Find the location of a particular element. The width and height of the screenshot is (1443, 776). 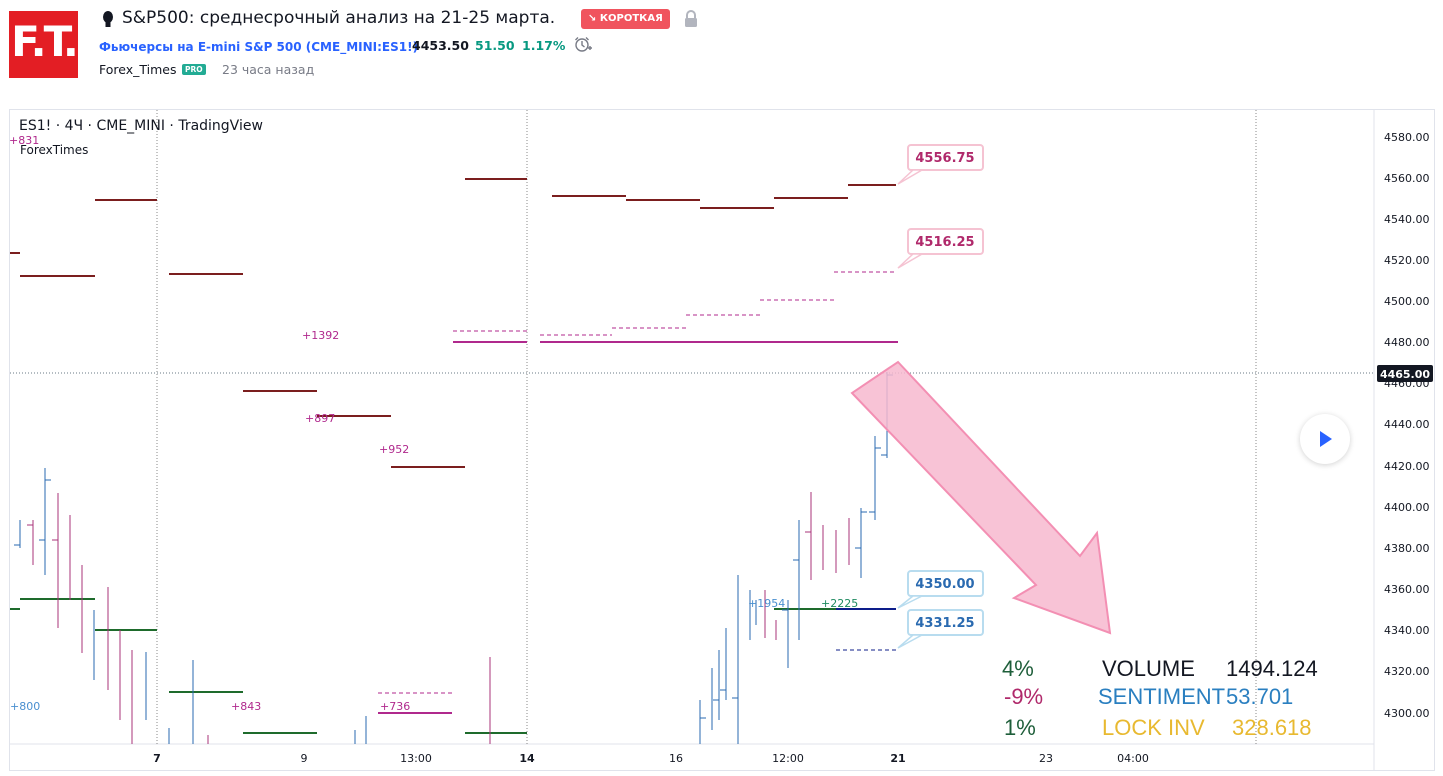

svg-text: 9 is located at coordinates (304, 758).